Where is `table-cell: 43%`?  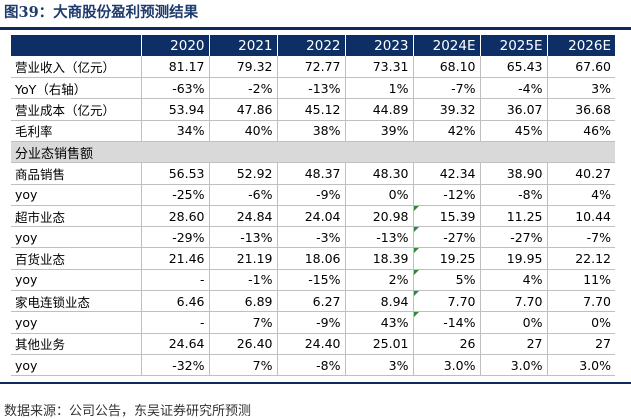
table-cell: 43% is located at coordinates (378, 322).